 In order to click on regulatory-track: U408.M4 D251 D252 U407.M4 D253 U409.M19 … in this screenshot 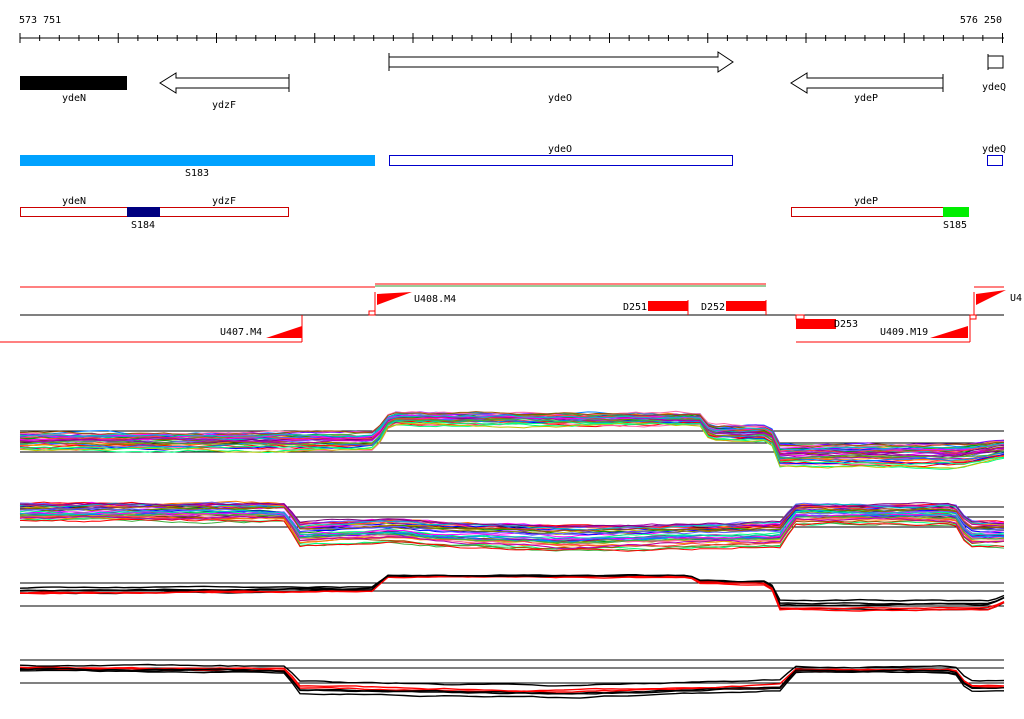, I will do `click(511, 313)`.